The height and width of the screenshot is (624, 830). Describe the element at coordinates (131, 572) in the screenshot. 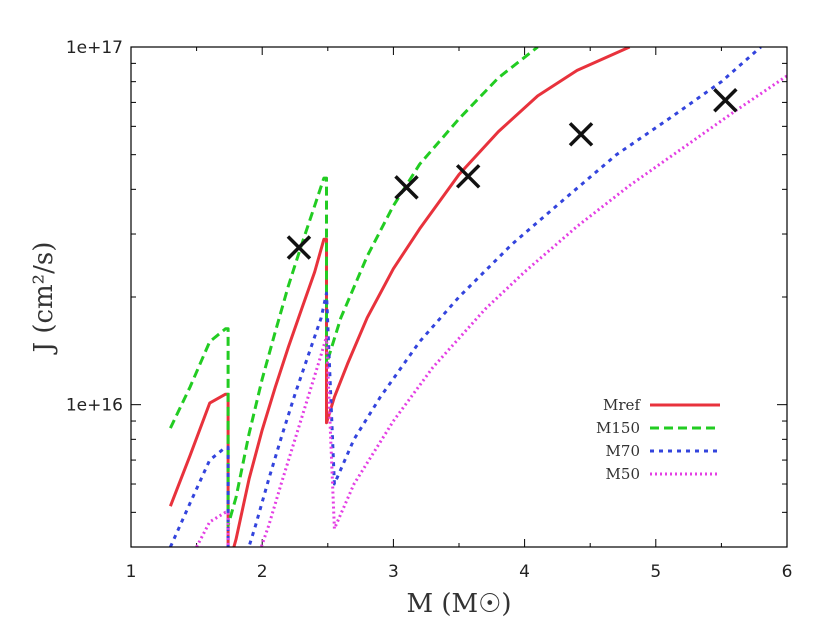

I see `x-tick-label: 1` at that location.